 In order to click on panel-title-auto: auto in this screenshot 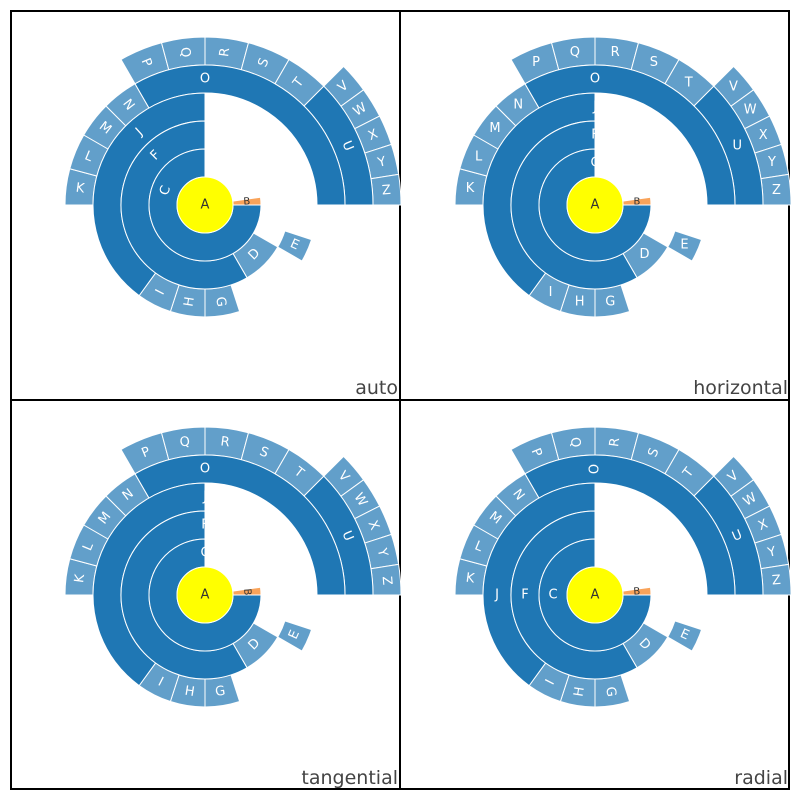, I will do `click(376, 388)`.